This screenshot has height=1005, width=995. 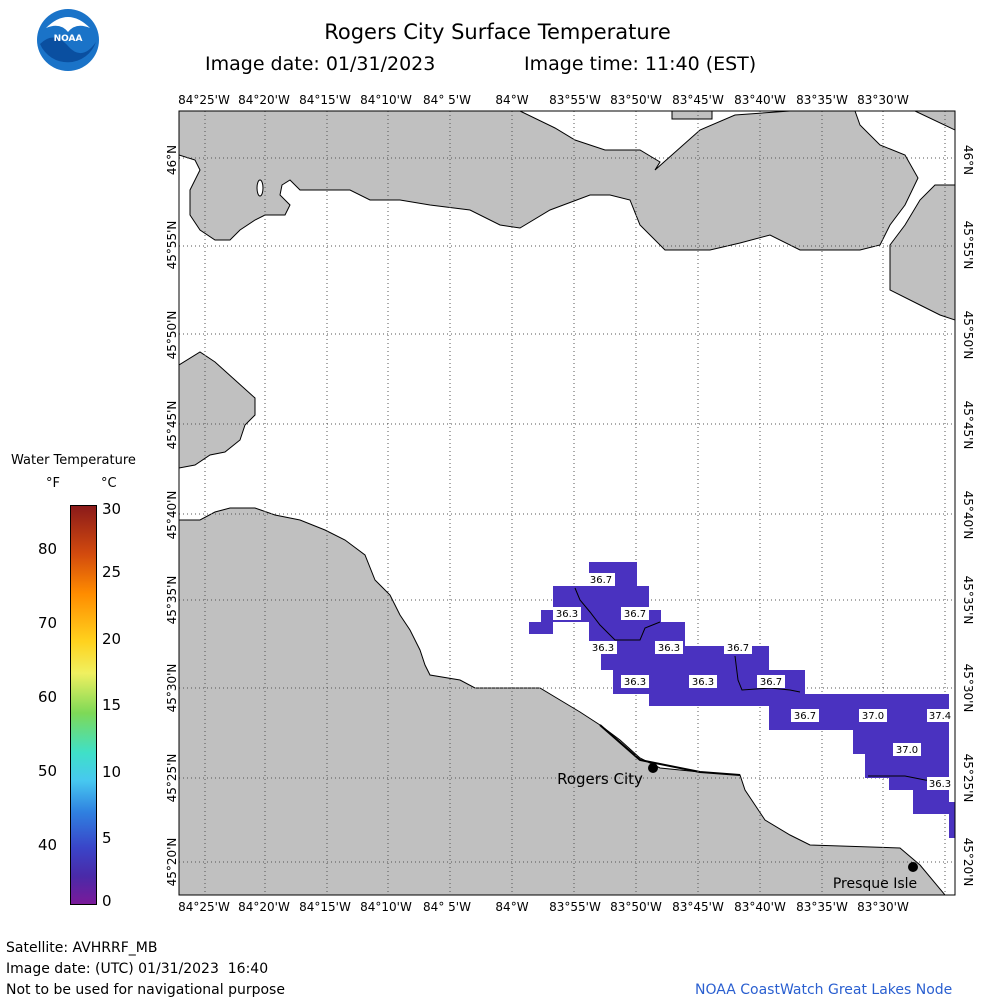 What do you see at coordinates (112, 572) in the screenshot?
I see `c-tick: 25` at bounding box center [112, 572].